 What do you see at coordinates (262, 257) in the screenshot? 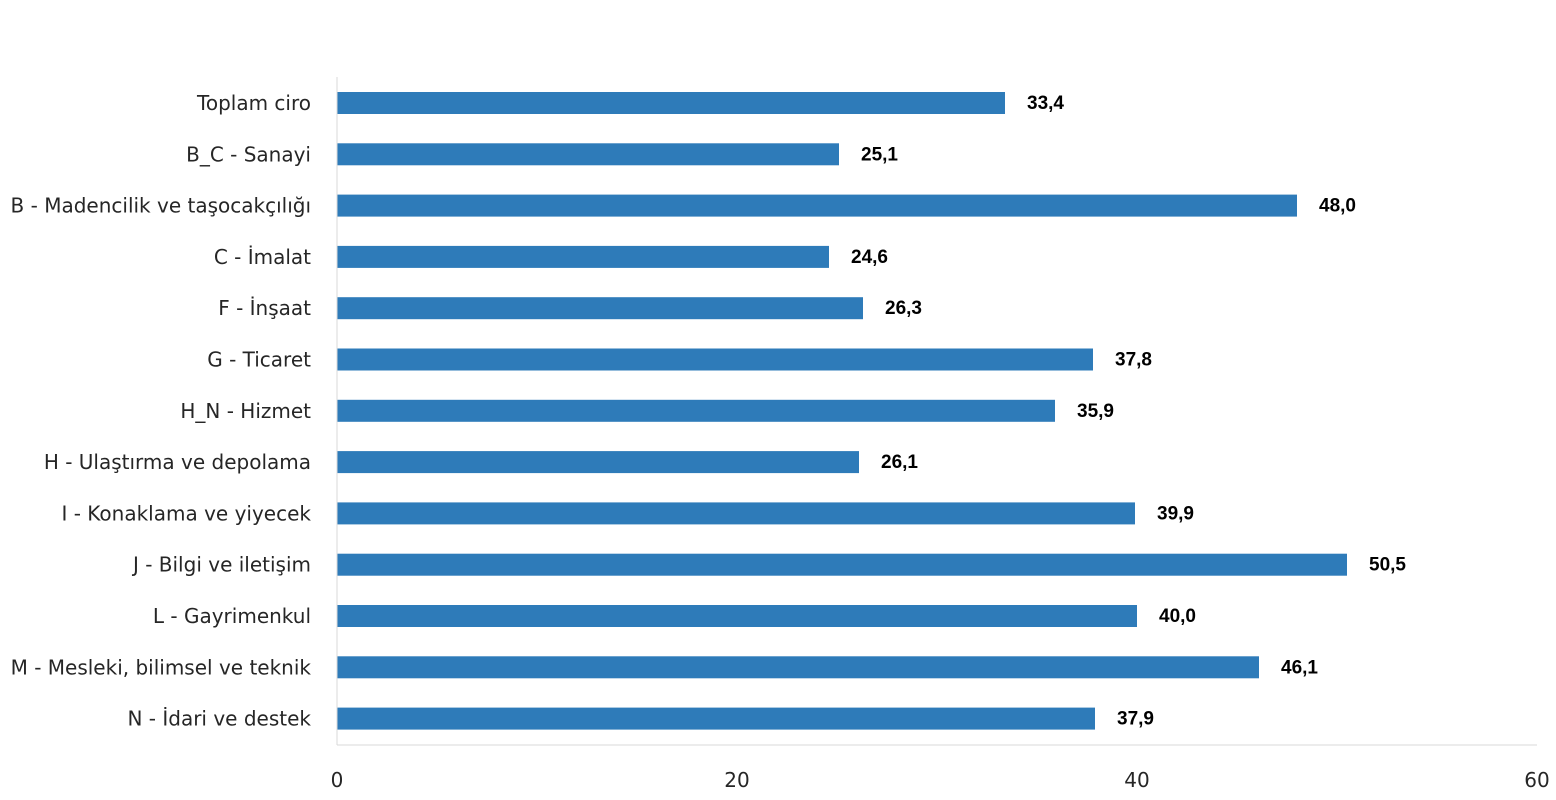
I see `category-label: C - İmalat` at bounding box center [262, 257].